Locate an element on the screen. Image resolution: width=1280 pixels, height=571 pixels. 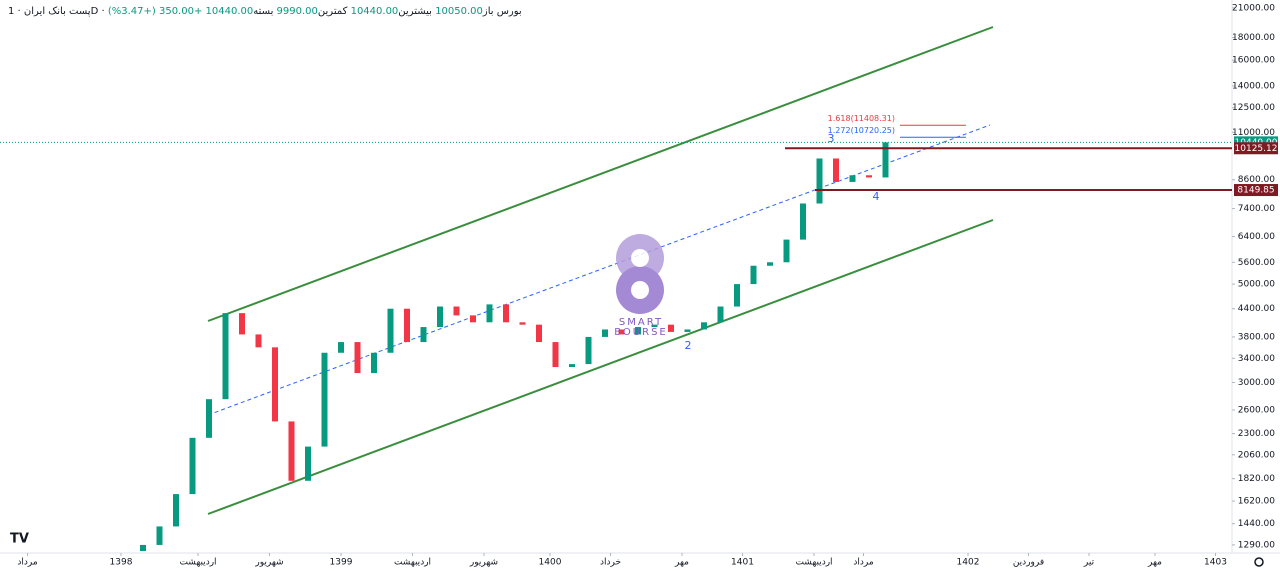
level-label: 10125.12 is located at coordinates (1256, 149).